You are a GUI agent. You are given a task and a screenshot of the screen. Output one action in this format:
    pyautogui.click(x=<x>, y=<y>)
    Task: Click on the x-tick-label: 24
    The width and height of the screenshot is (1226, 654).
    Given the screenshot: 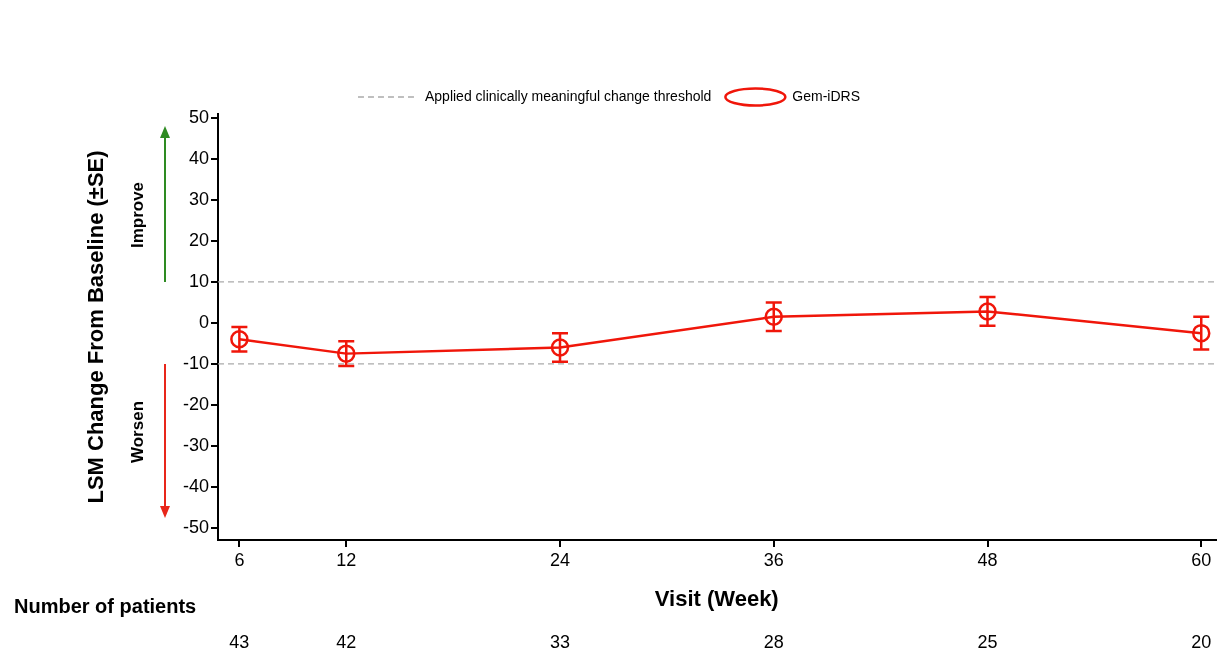 What is the action you would take?
    pyautogui.click(x=560, y=559)
    